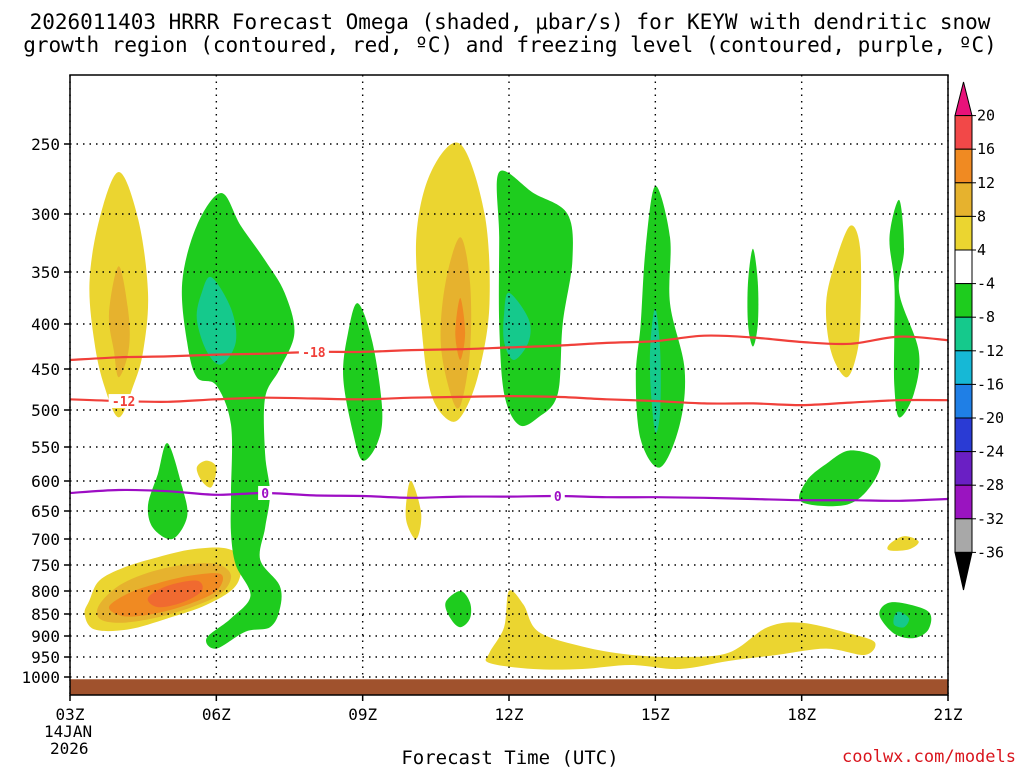 This screenshot has width=1024, height=768. Describe the element at coordinates (986, 149) in the screenshot. I see `colorbar-label-1: 16` at that location.